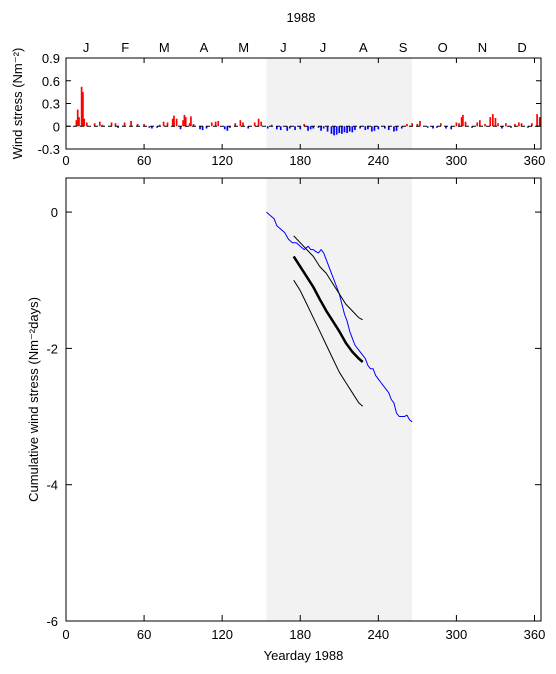 Image resolution: width=556 pixels, height=674 pixels. What do you see at coordinates (52, 485) in the screenshot?
I see `y-tick-label: -4` at bounding box center [52, 485].